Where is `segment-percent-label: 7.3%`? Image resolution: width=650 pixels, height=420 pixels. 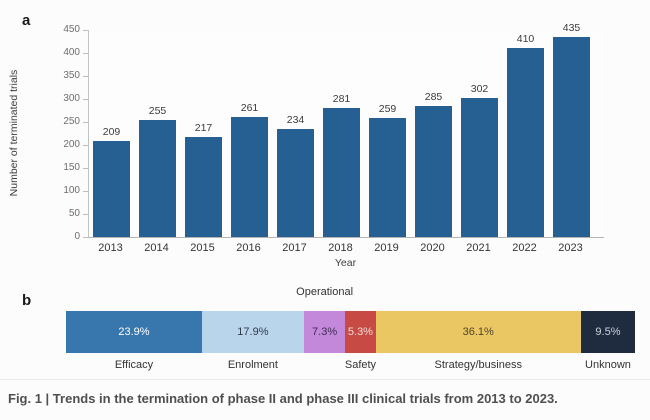 segment-percent-label: 7.3% is located at coordinates (325, 332).